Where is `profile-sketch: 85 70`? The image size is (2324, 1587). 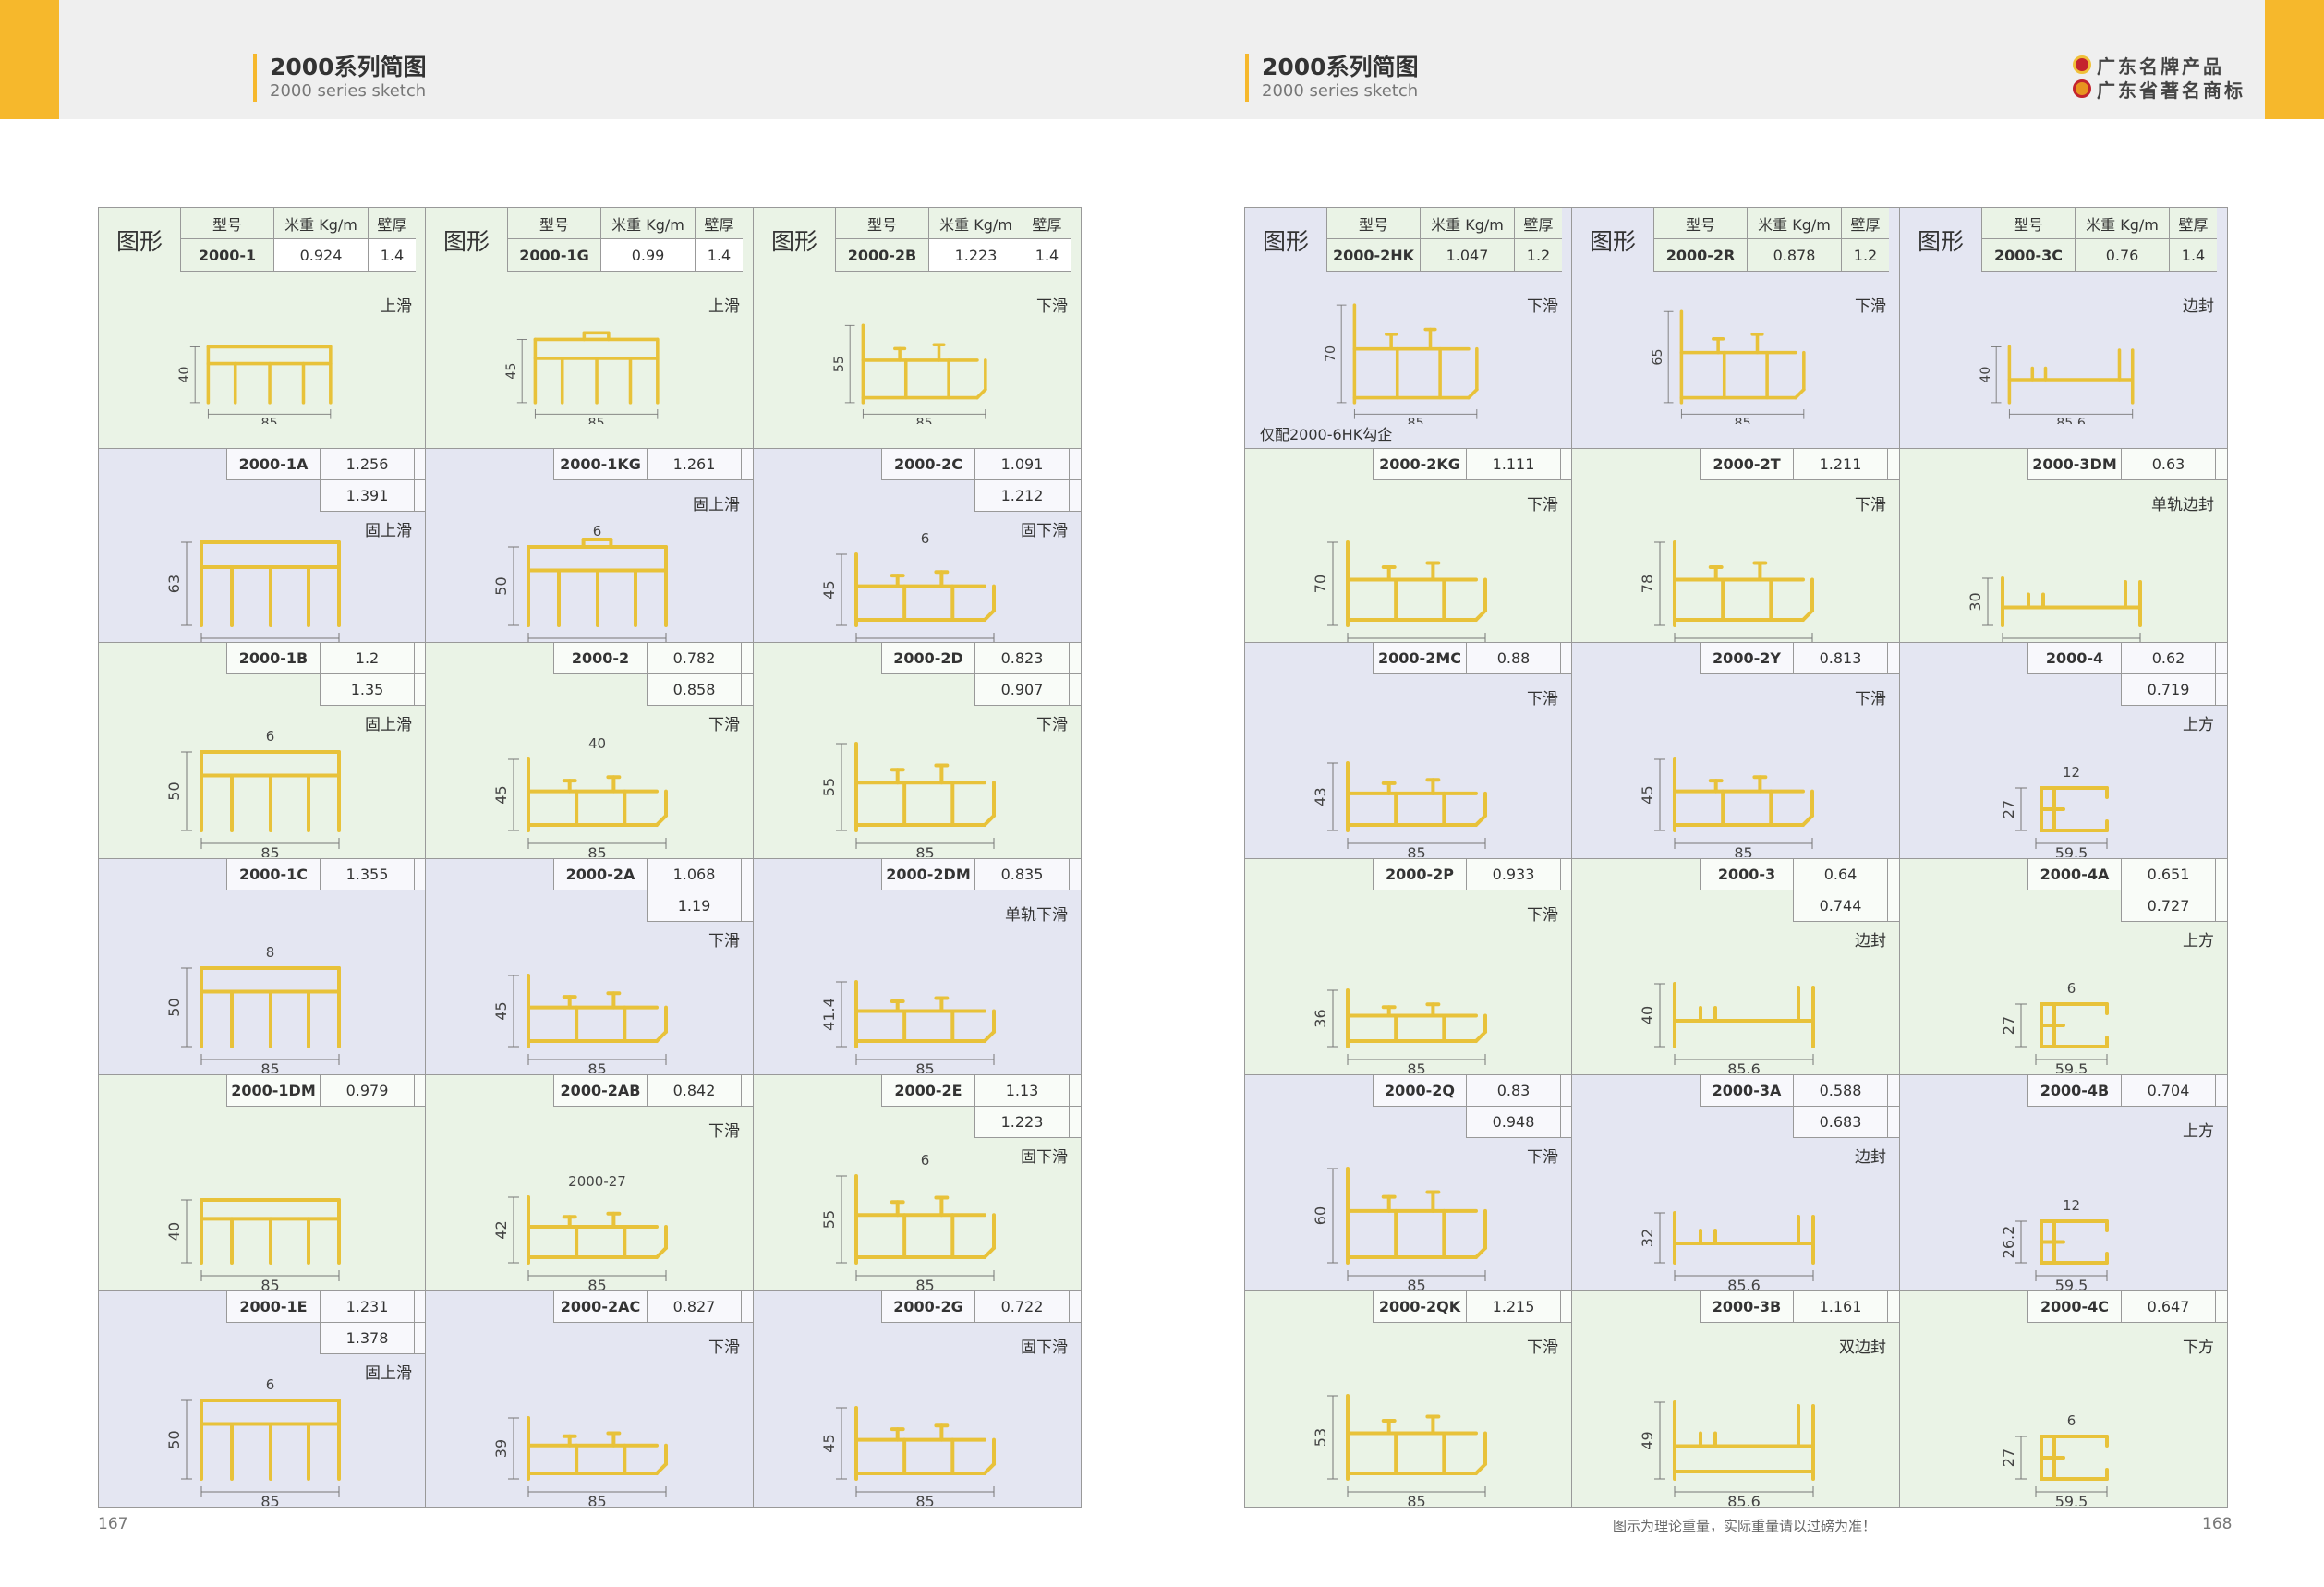 profile-sketch: 85 70 is located at coordinates (1401, 363).